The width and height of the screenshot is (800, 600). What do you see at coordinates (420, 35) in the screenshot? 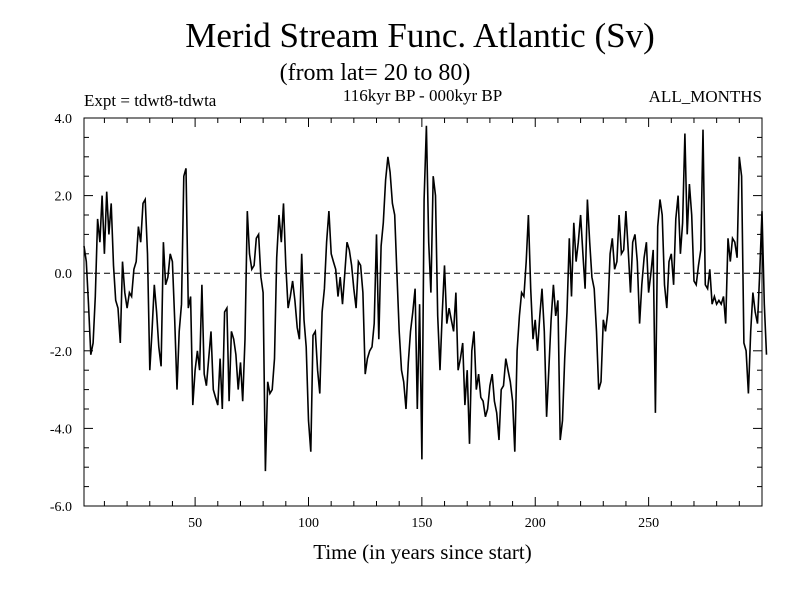
I see `chart-title: Merid Stream Func. Atlantic (Sv)` at bounding box center [420, 35].